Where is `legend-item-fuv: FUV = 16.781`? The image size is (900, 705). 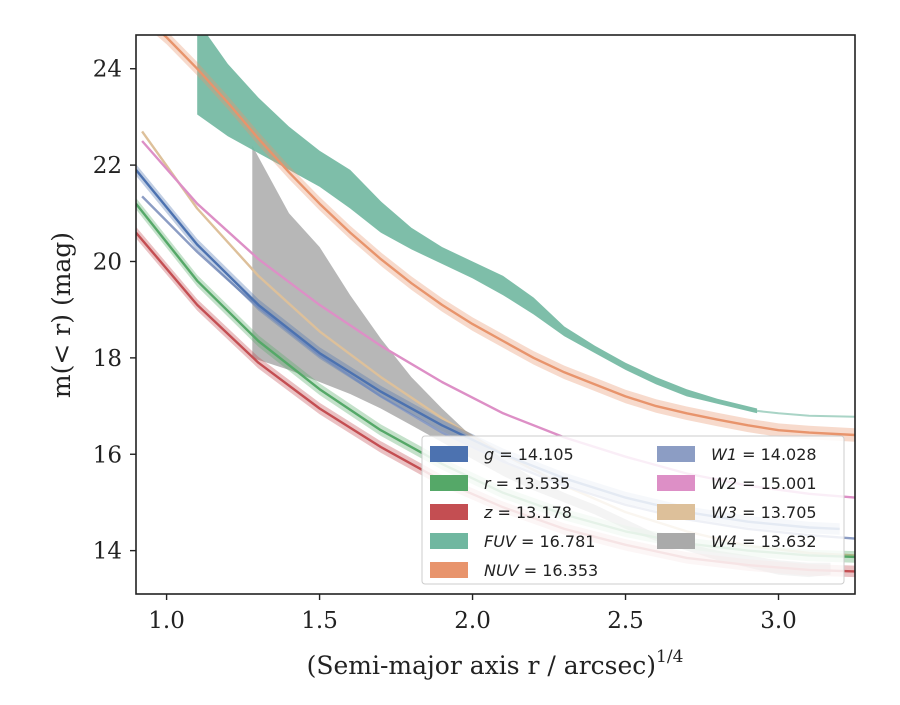 legend-item-fuv: FUV = 16.781 is located at coordinates (512, 541).